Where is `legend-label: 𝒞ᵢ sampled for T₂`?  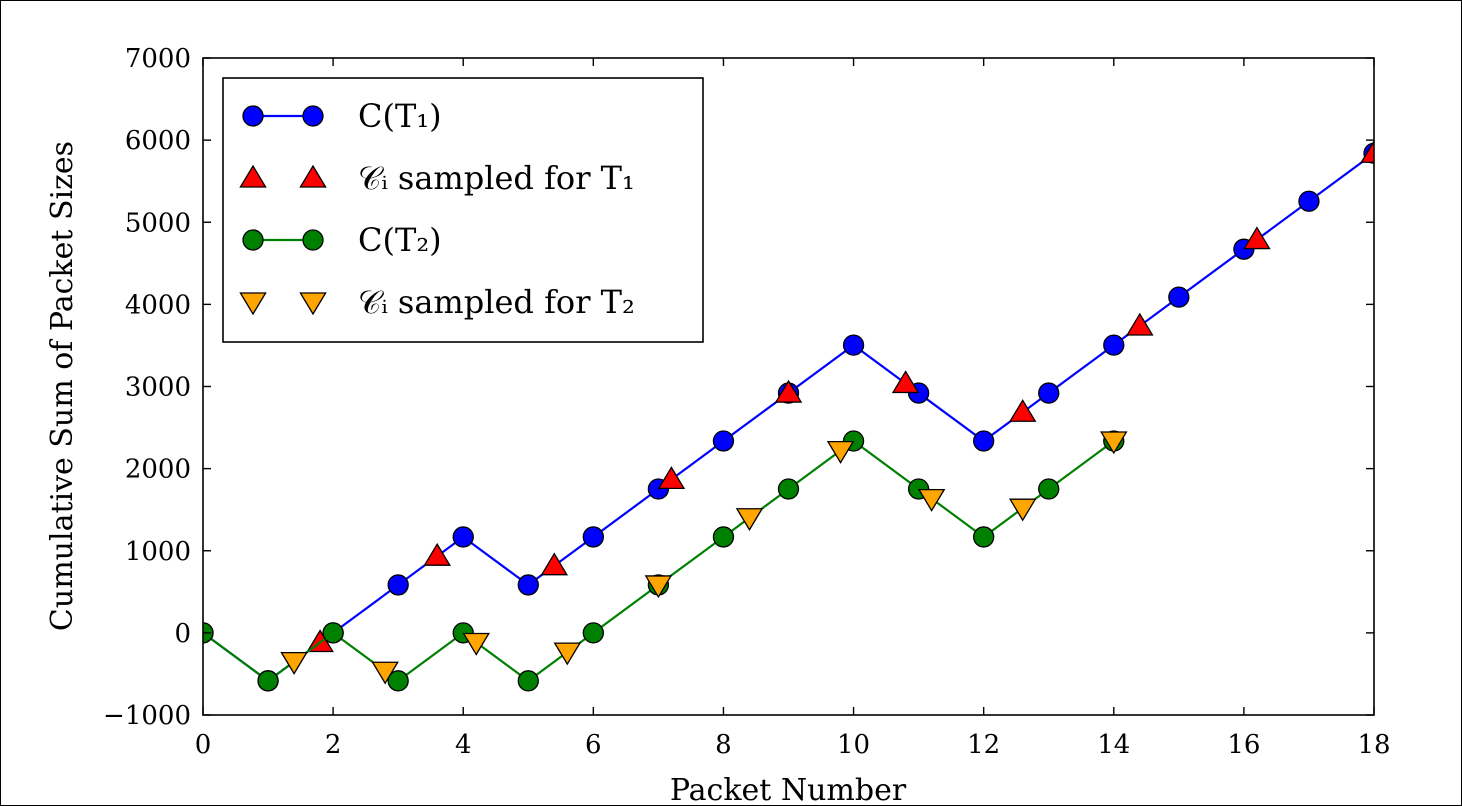 legend-label: 𝒞ᵢ sampled for T₂ is located at coordinates (496, 302).